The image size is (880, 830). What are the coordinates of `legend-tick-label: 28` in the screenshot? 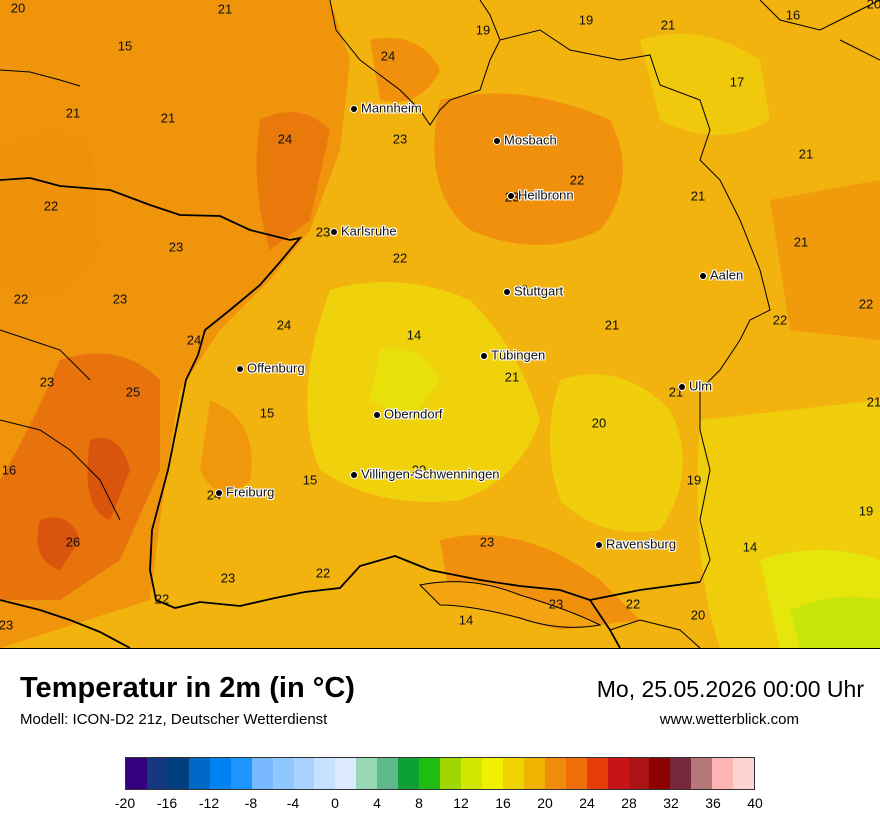 It's located at (629, 803).